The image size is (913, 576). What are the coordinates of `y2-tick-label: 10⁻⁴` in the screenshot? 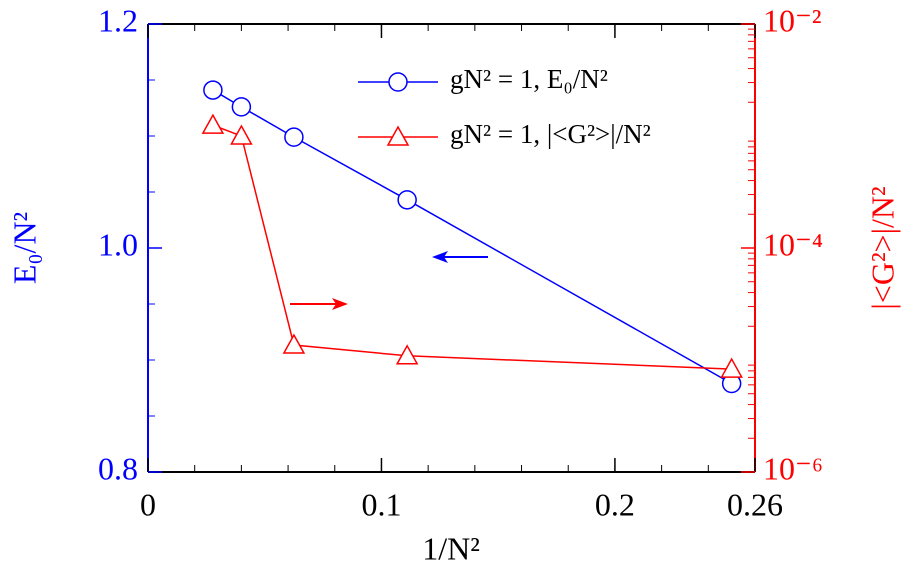 It's located at (793, 244).